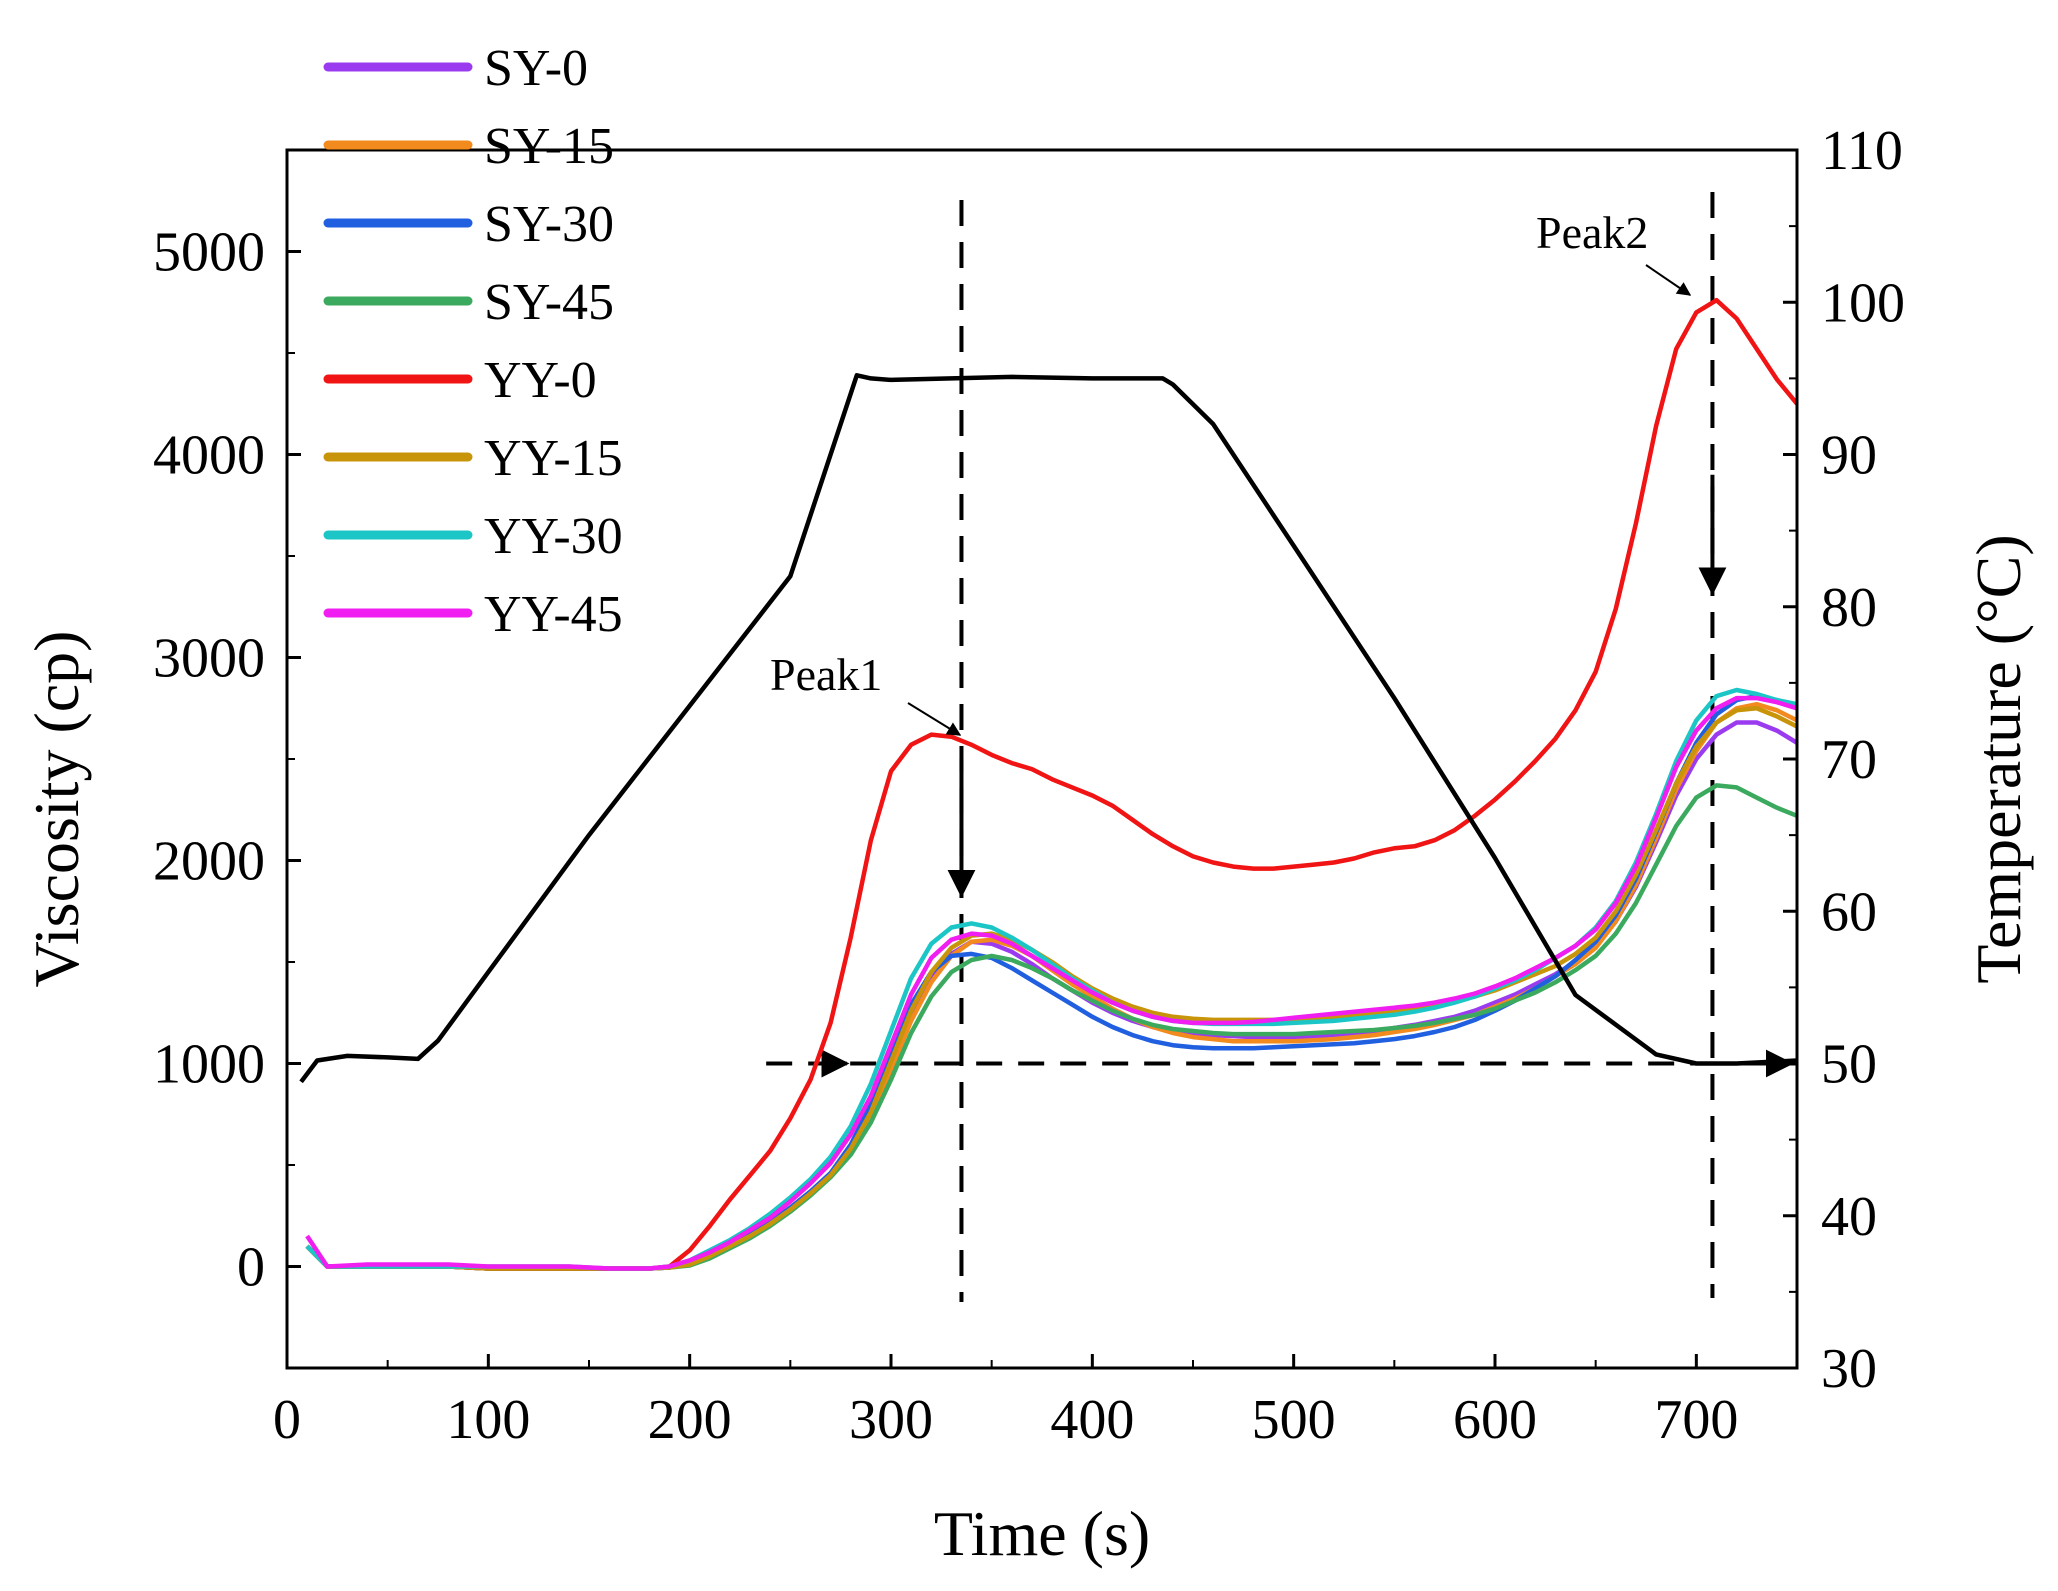 Image resolution: width=2058 pixels, height=1591 pixels. I want to click on y2-tick-label: 80, so click(1849, 608).